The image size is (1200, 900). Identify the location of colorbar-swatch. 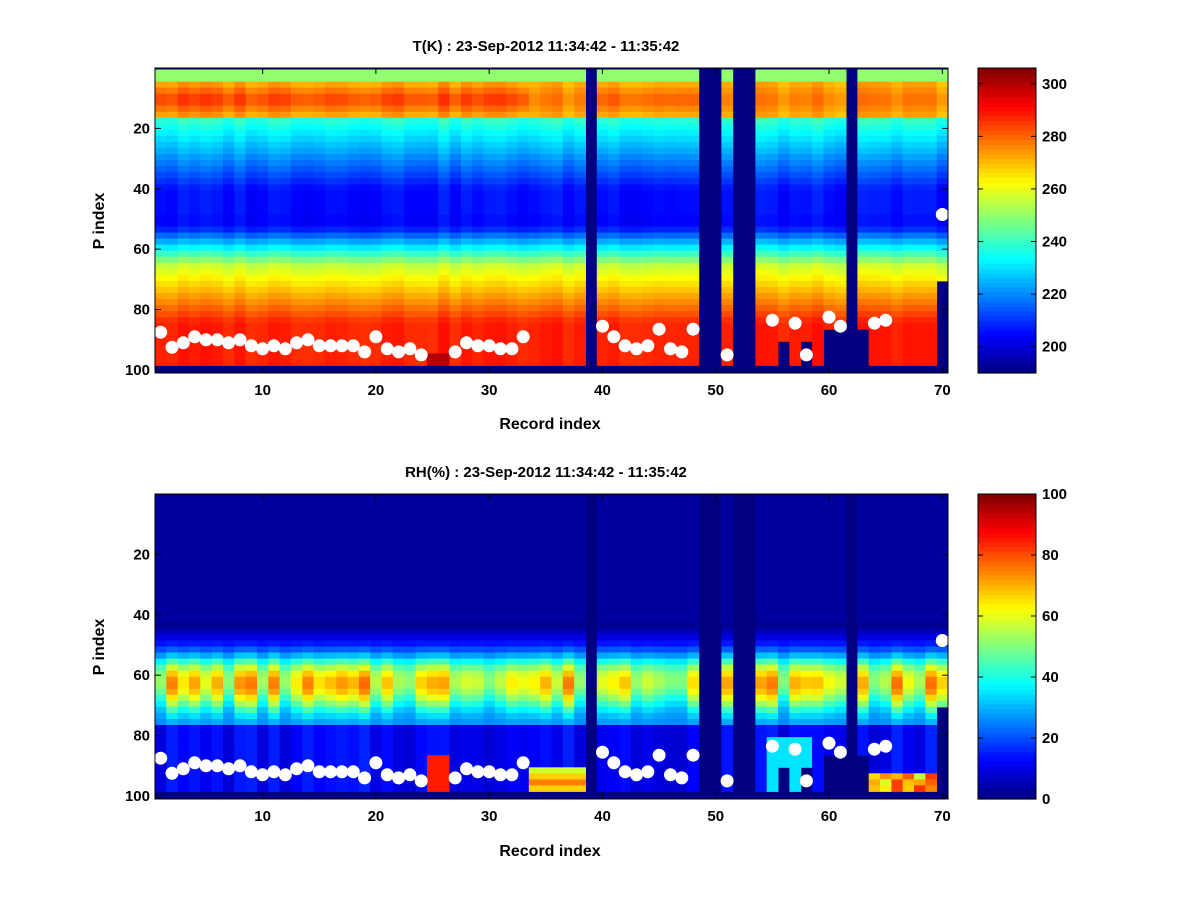
(1007, 342).